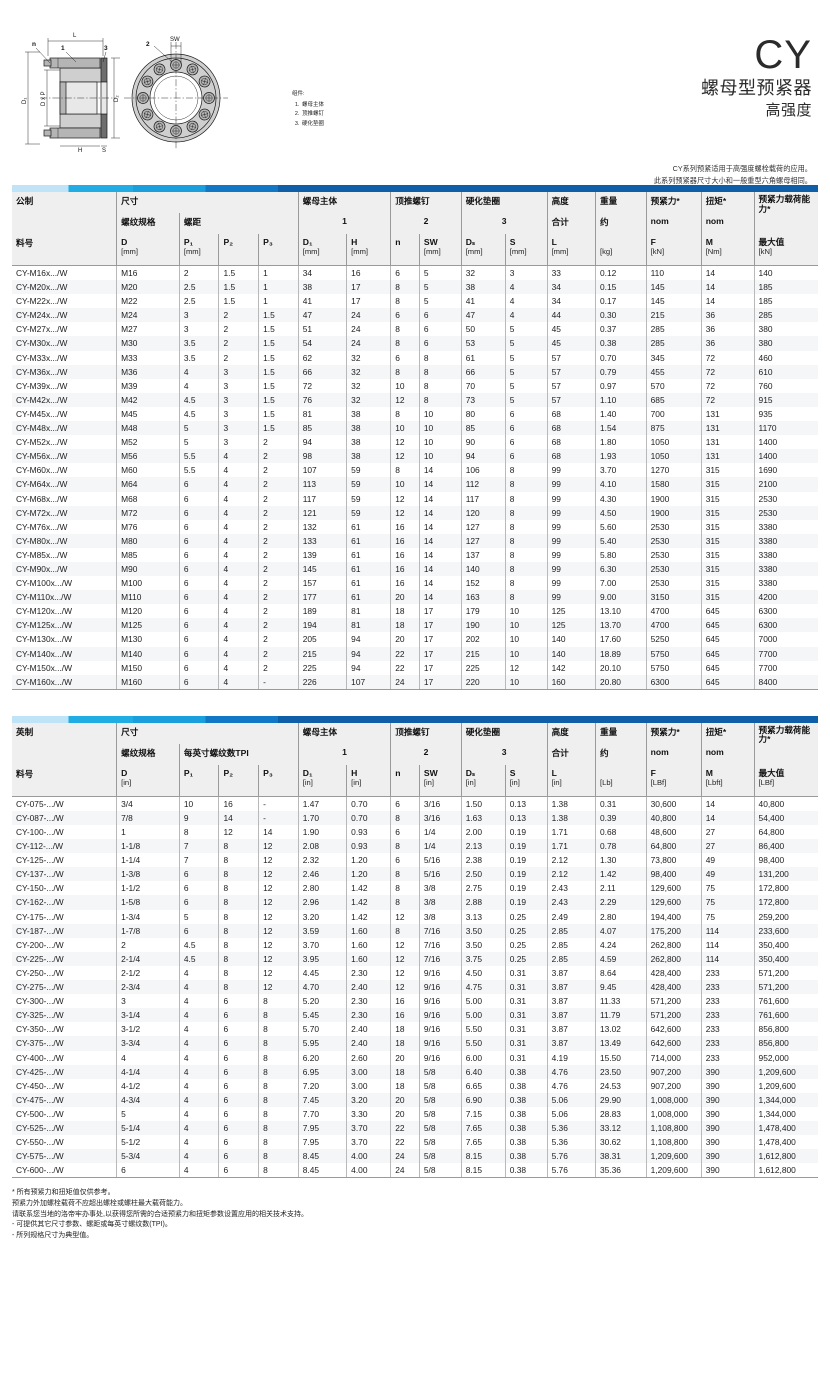 The image size is (830, 1378). I want to click on cell-value: 2.85, so click(572, 930).